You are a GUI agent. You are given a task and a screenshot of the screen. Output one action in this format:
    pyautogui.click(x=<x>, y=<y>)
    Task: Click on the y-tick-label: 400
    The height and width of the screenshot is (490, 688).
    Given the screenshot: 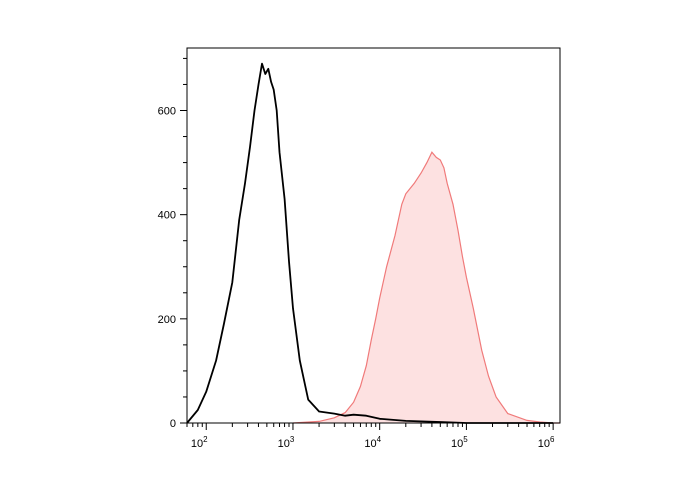 What is the action you would take?
    pyautogui.click(x=167, y=216)
    